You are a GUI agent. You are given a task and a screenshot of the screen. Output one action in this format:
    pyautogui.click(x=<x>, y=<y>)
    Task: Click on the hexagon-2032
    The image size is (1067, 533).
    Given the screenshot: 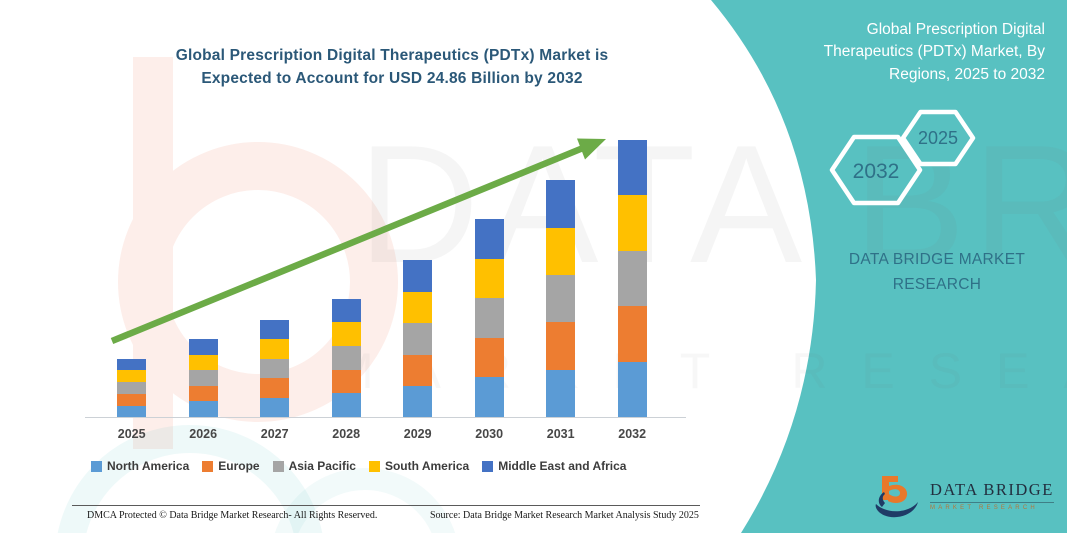 What is the action you would take?
    pyautogui.click(x=876, y=170)
    